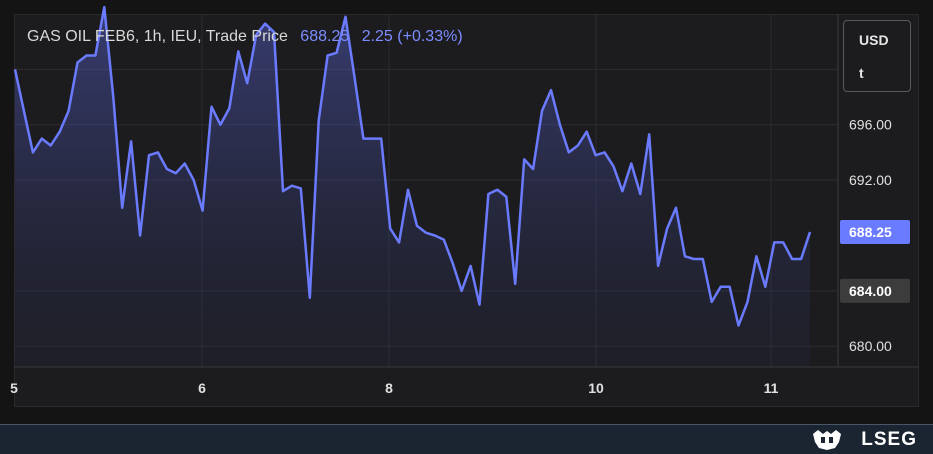 This screenshot has width=933, height=454. I want to click on x-tick-label: 5, so click(14, 388).